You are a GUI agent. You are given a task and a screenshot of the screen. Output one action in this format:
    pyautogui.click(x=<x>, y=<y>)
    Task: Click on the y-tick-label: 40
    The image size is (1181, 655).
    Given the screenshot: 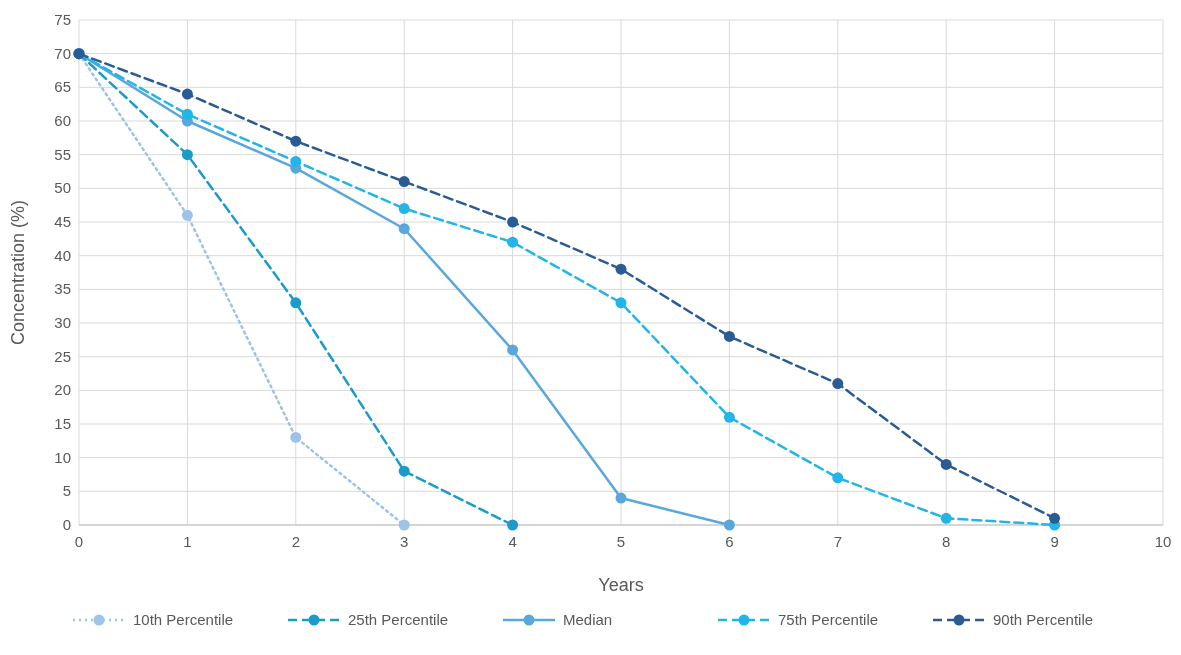 What is the action you would take?
    pyautogui.click(x=62, y=255)
    